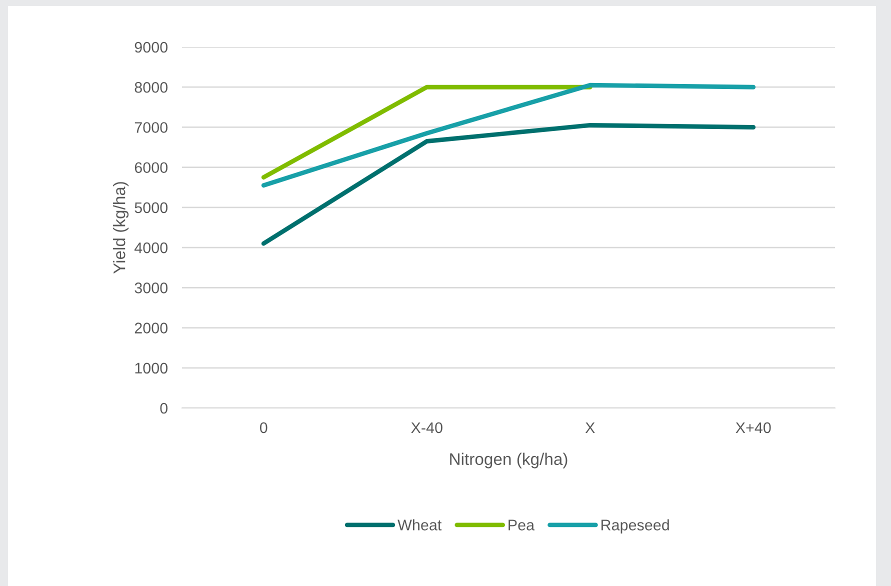 The image size is (891, 586). I want to click on y-tick-label: 0, so click(164, 408).